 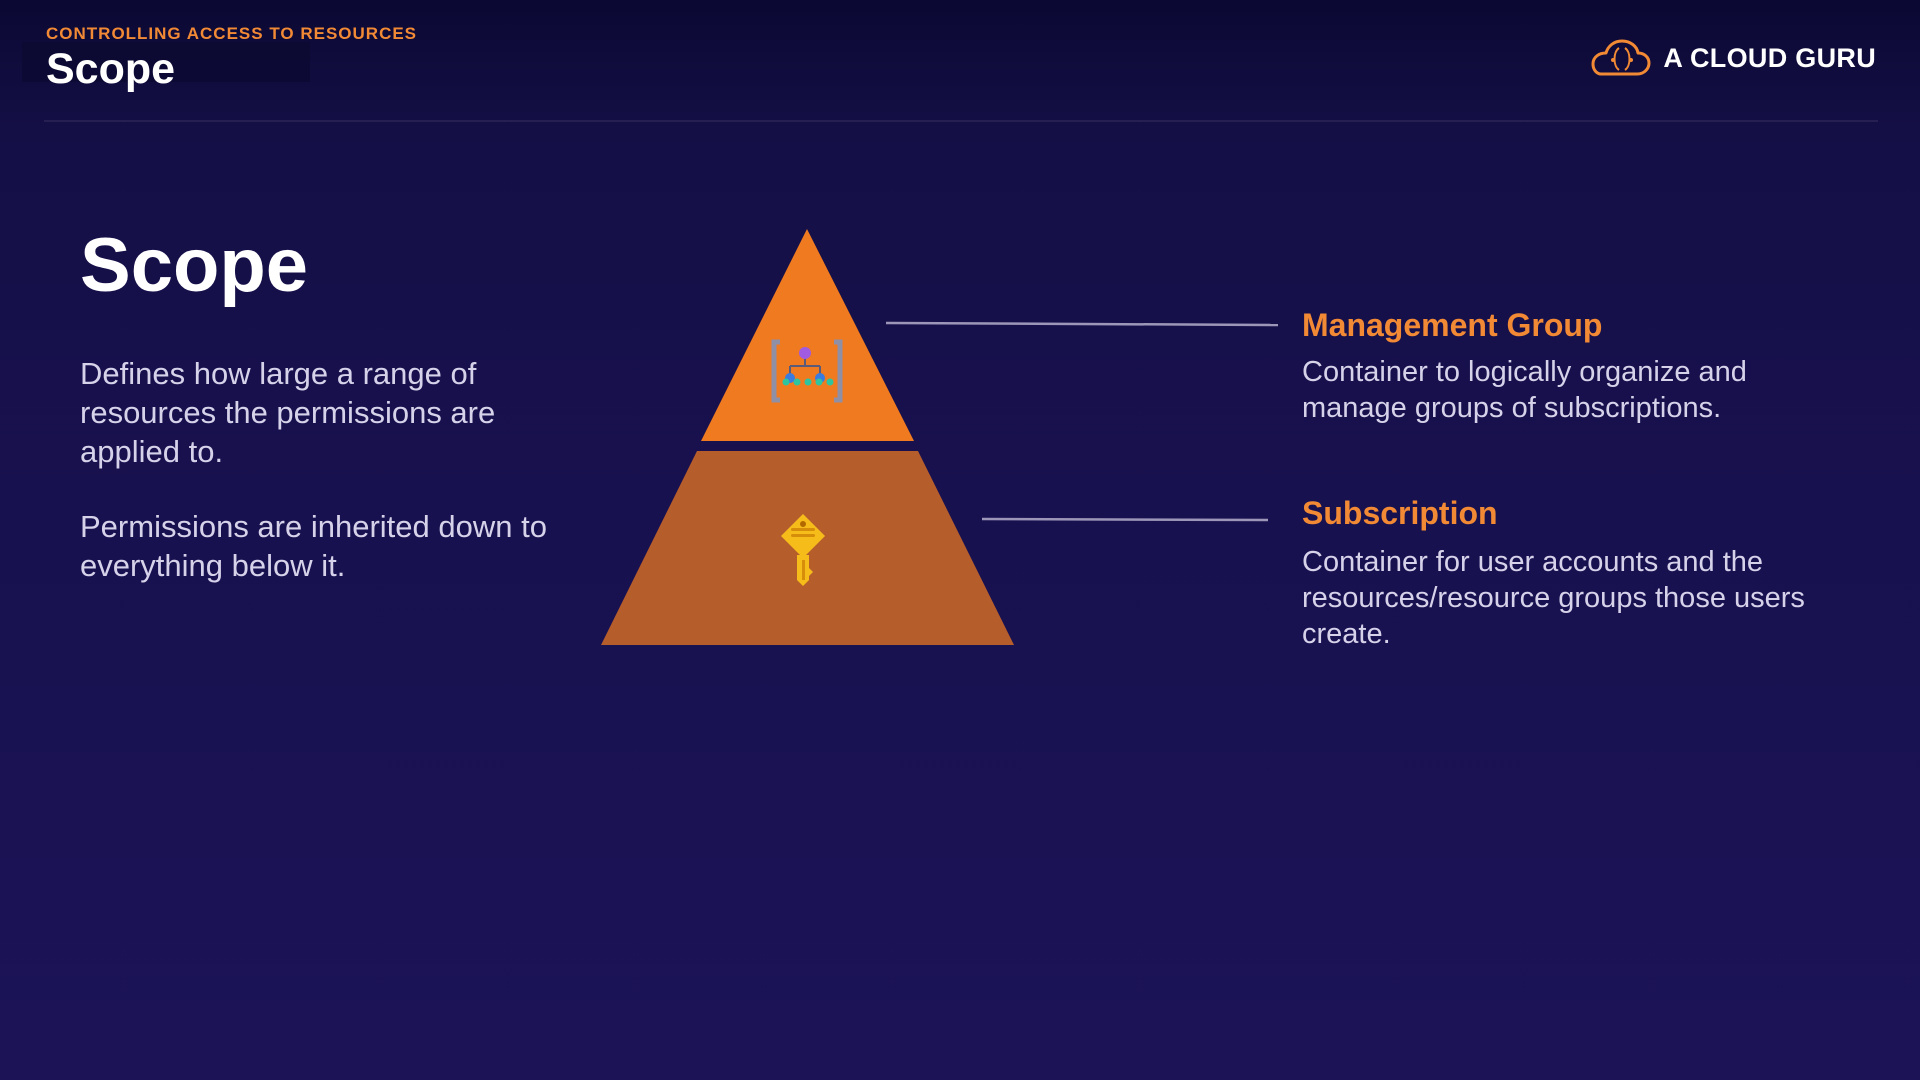 What do you see at coordinates (111, 69) in the screenshot?
I see `header-title: Scope` at bounding box center [111, 69].